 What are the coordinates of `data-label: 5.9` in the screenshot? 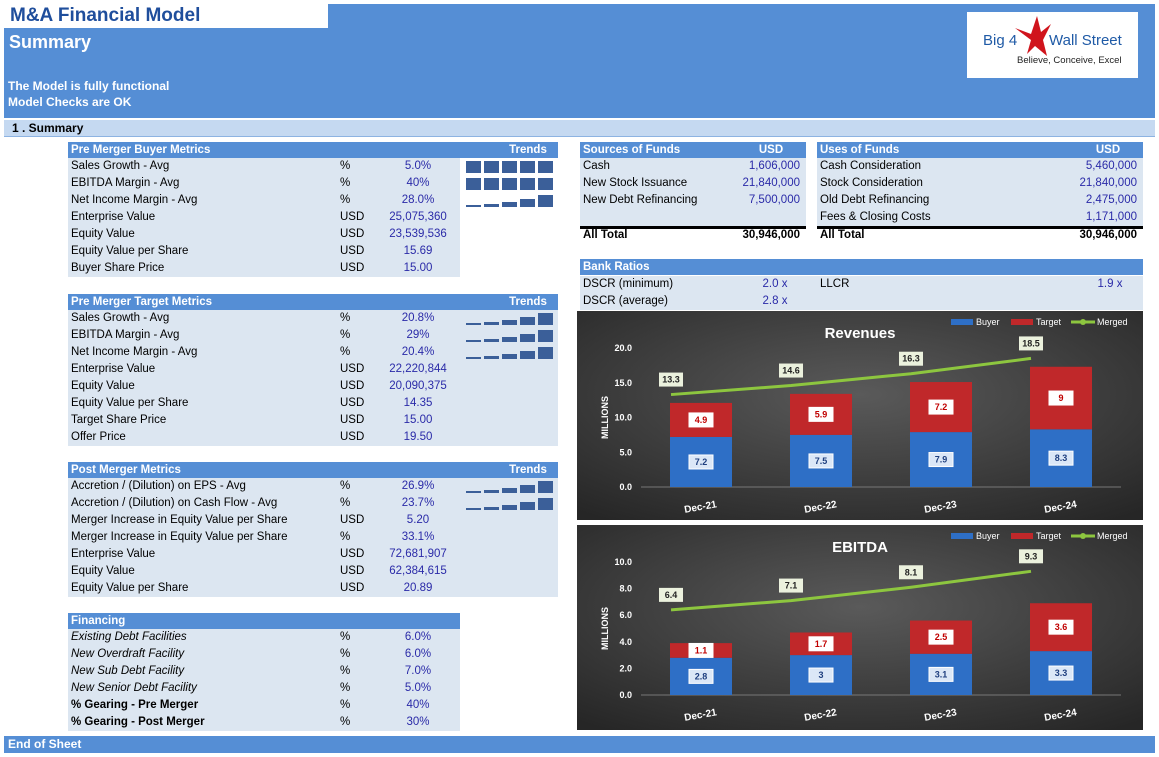 It's located at (821, 414).